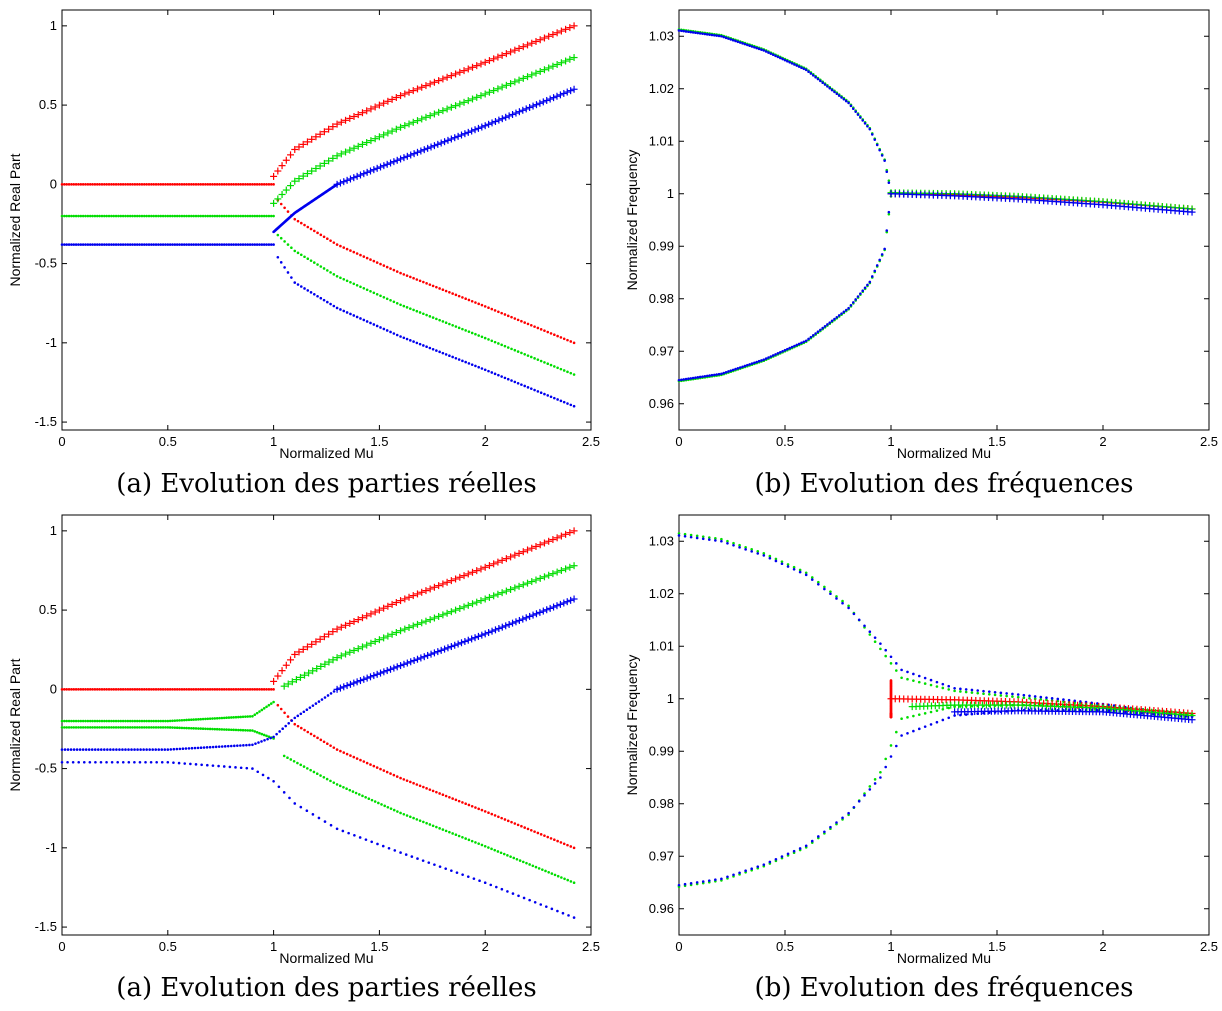  I want to click on series-branch, so click(426, 271).